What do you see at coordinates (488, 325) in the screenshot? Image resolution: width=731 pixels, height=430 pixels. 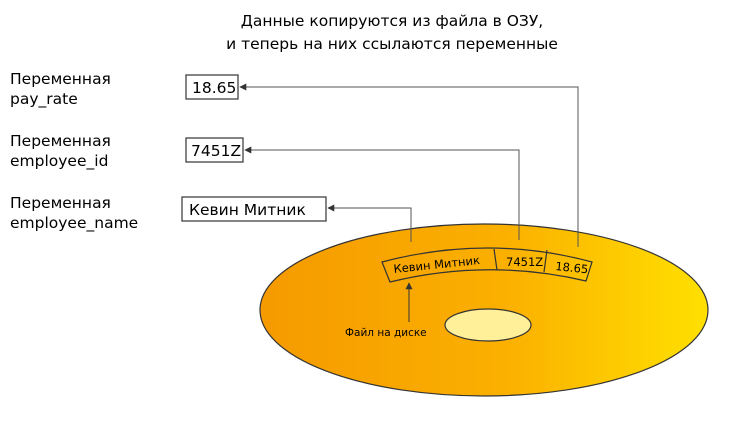 I see `disk-hole` at bounding box center [488, 325].